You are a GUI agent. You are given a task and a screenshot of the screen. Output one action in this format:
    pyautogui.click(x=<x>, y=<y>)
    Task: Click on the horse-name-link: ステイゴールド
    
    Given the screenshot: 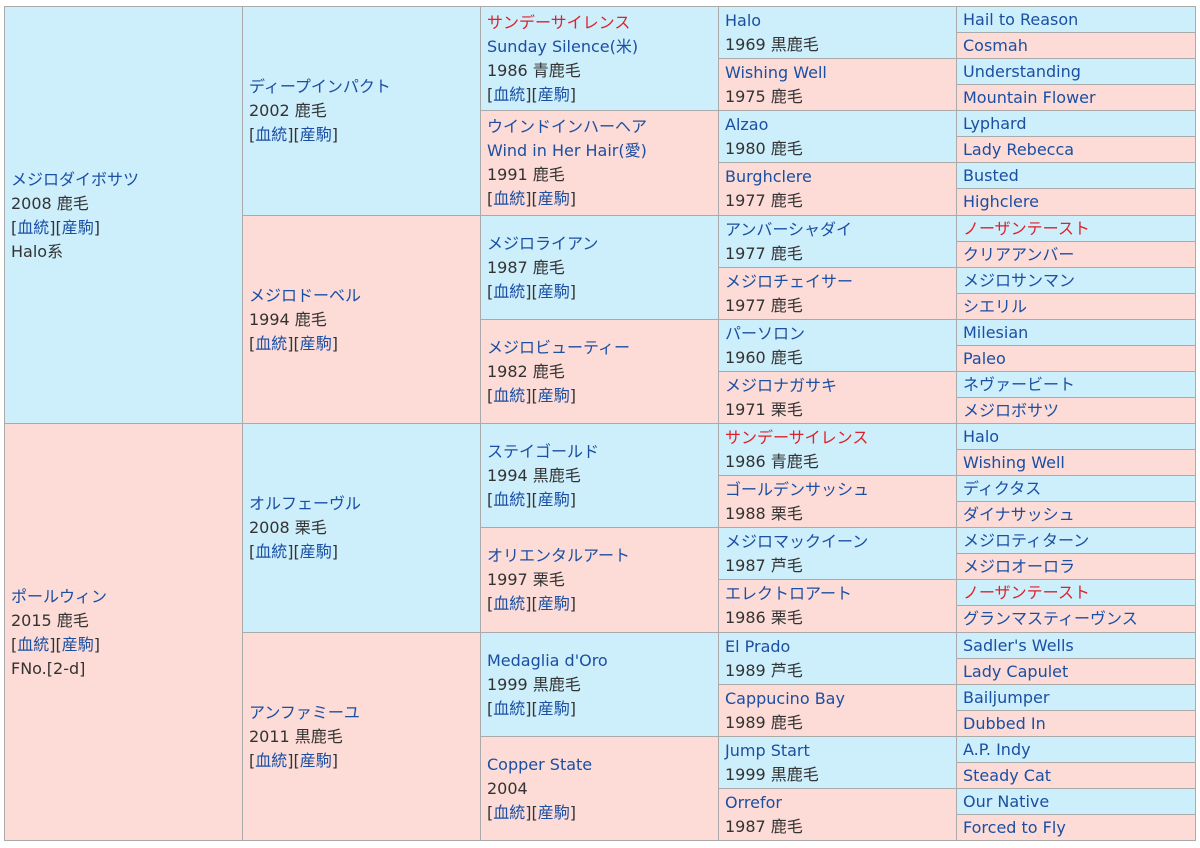 What is the action you would take?
    pyautogui.click(x=543, y=452)
    